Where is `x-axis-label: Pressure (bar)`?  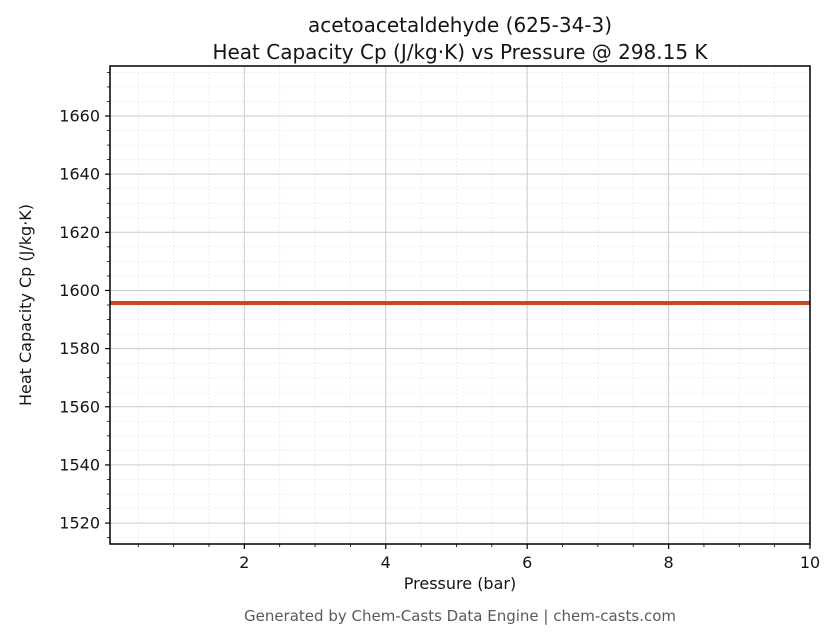 x-axis-label: Pressure (bar) is located at coordinates (460, 583).